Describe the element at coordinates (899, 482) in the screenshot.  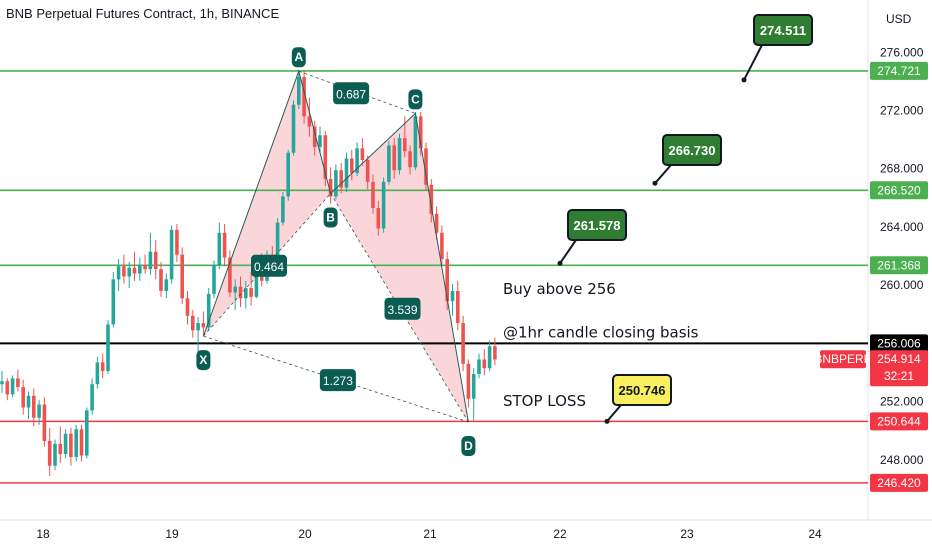
I see `price-axis-tag: 246.420` at that location.